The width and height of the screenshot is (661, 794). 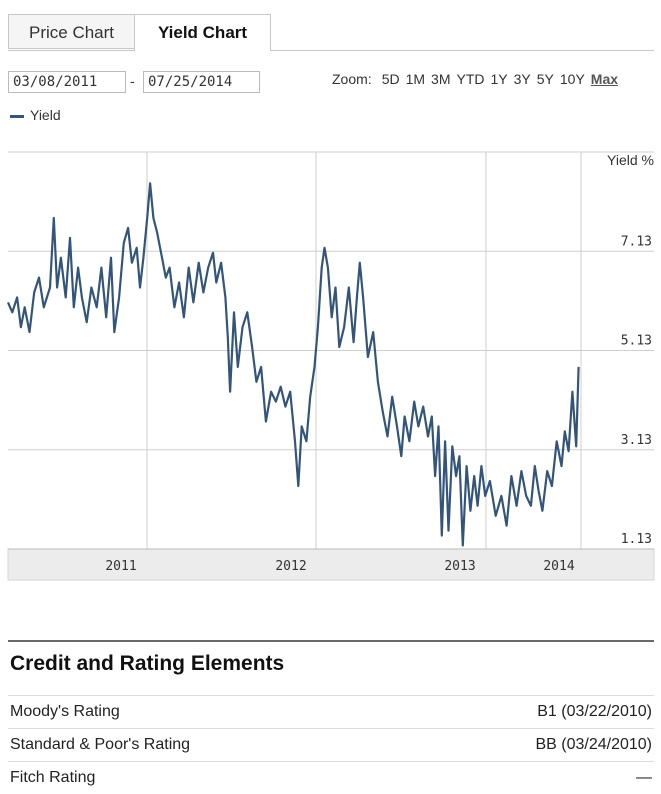 What do you see at coordinates (100, 744) in the screenshot?
I see `rating-label: Standard & Poor's Rating` at bounding box center [100, 744].